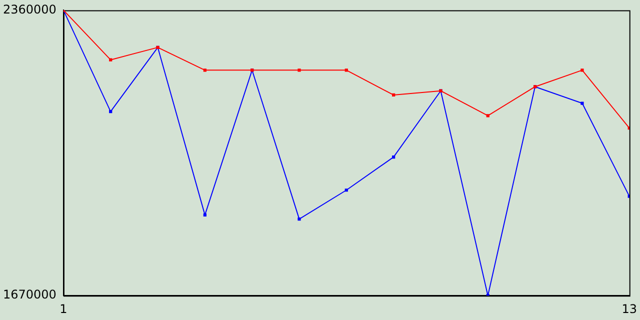 The width and height of the screenshot is (640, 320). What do you see at coordinates (29, 295) in the screenshot?
I see `y-tick-label: 1670000` at bounding box center [29, 295].